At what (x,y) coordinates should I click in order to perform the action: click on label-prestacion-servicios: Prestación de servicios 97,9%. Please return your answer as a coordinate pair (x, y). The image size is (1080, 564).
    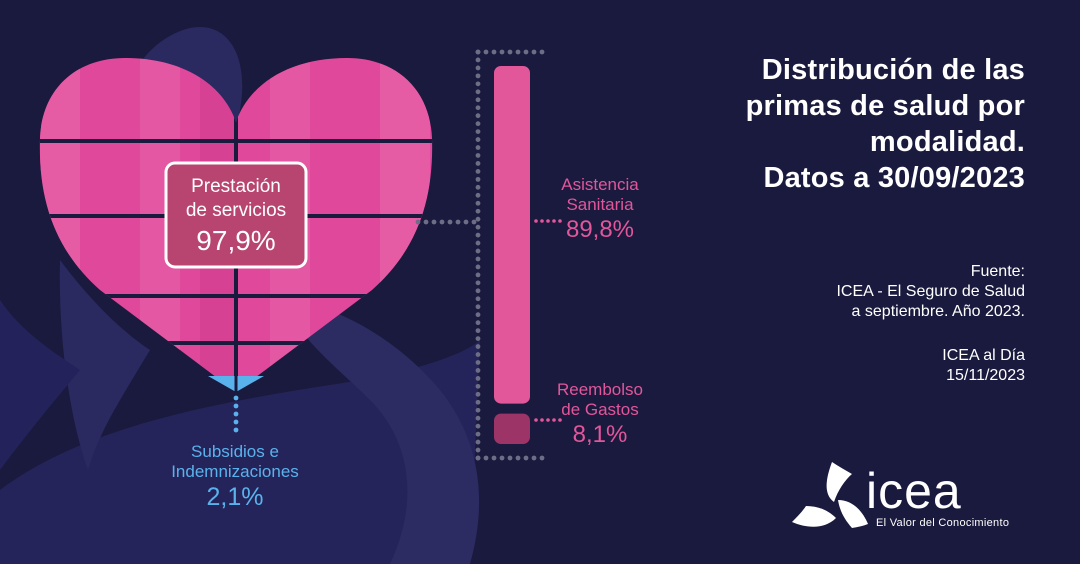
    Looking at the image, I should click on (236, 215).